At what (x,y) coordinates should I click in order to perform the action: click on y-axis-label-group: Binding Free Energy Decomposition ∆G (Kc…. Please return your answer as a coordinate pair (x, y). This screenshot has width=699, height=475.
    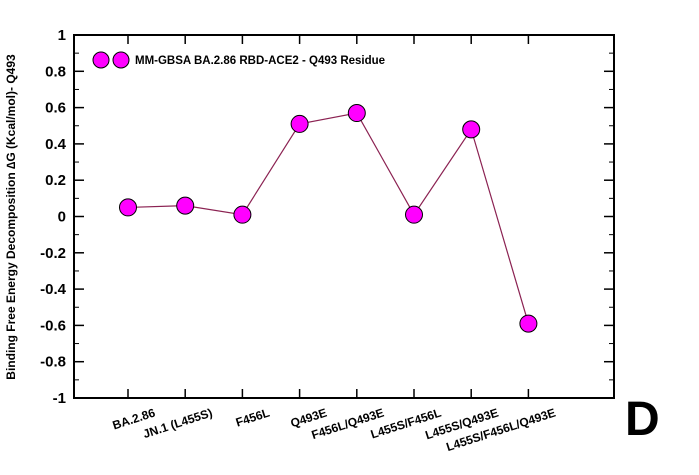
    Looking at the image, I should click on (11, 217).